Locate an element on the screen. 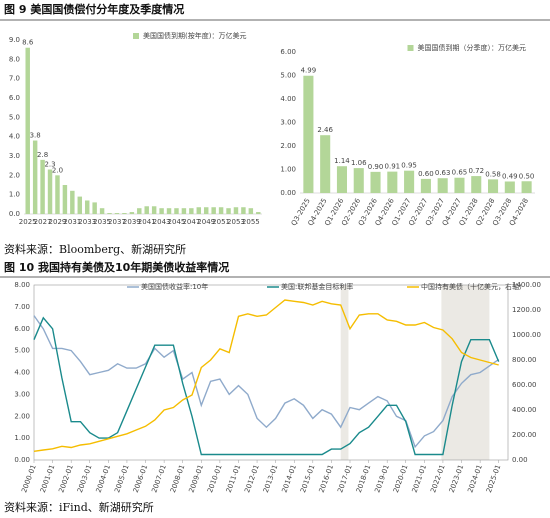  y-tick-label: 5.0 is located at coordinates (14, 117).